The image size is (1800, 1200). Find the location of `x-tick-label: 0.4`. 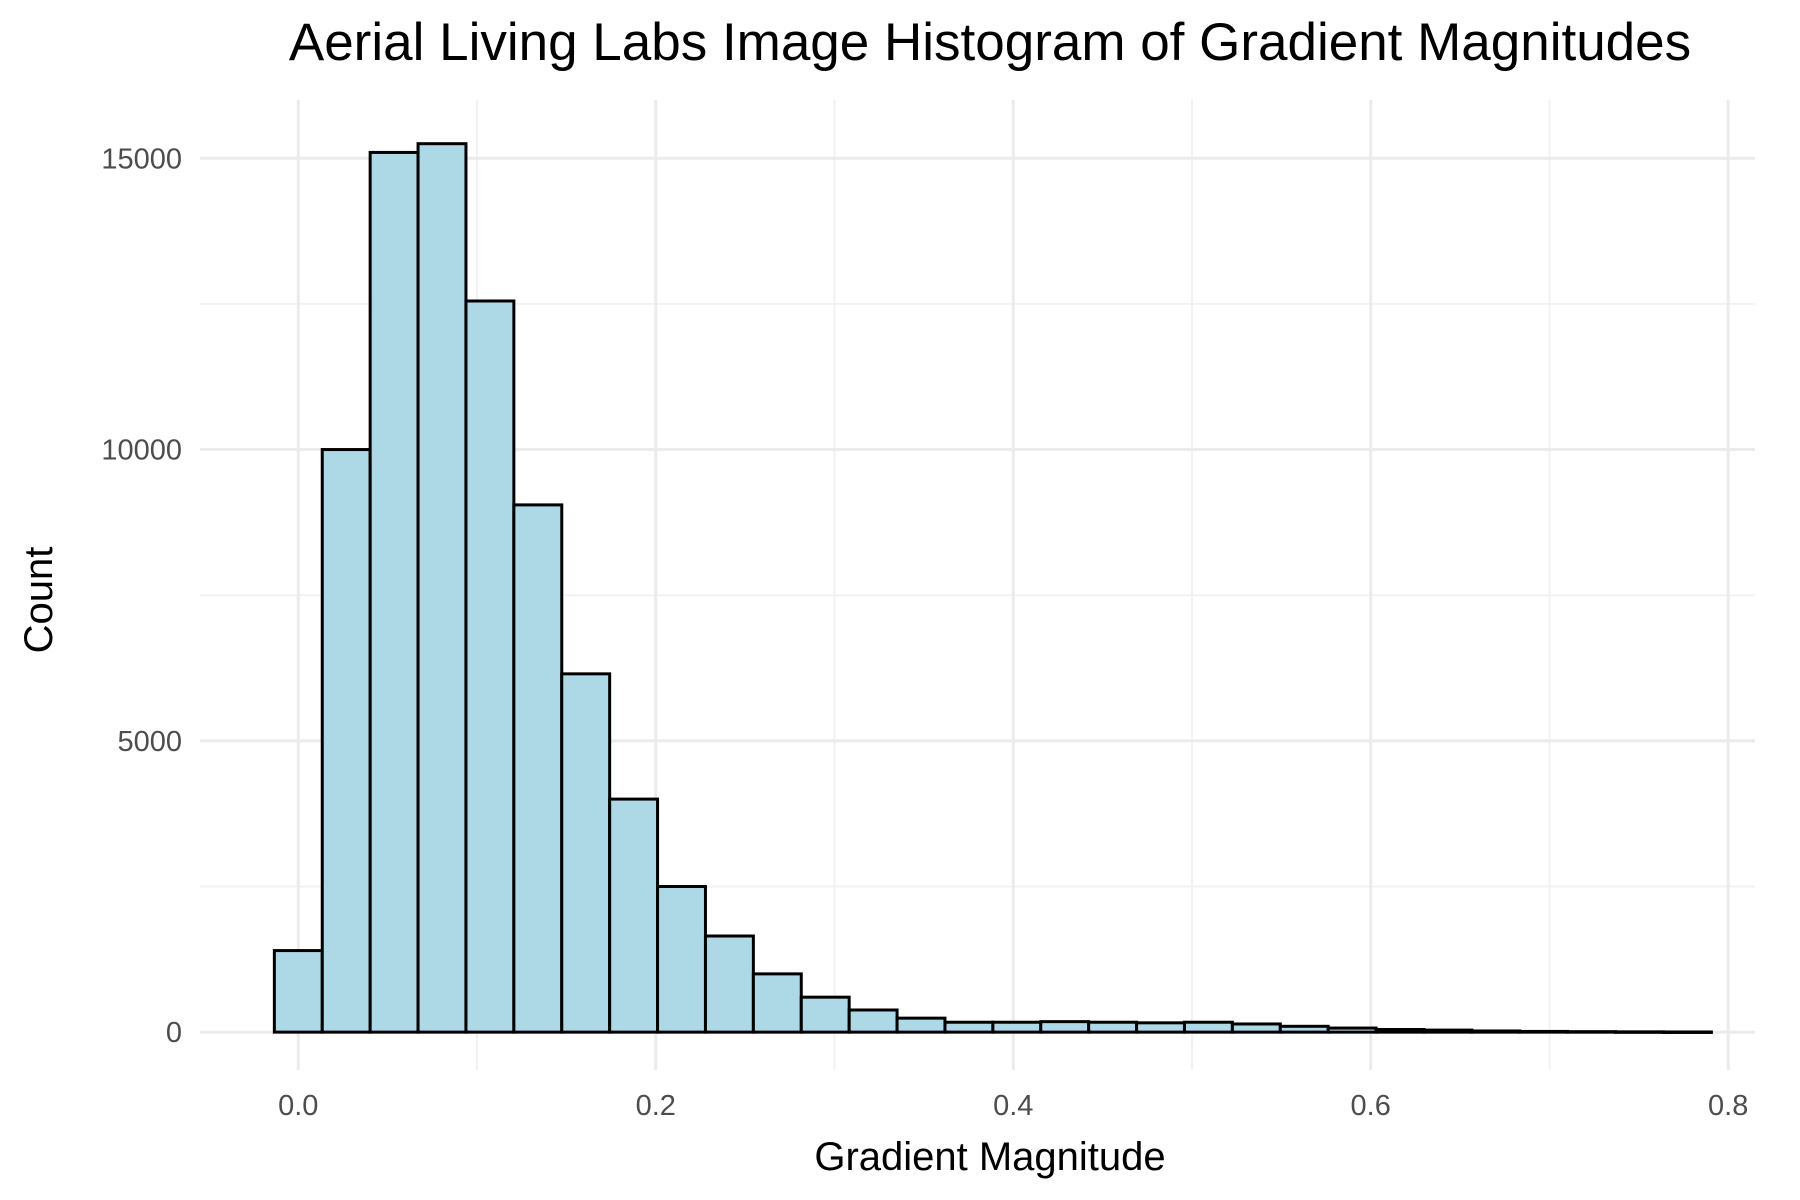

x-tick-label: 0.4 is located at coordinates (1013, 1106).